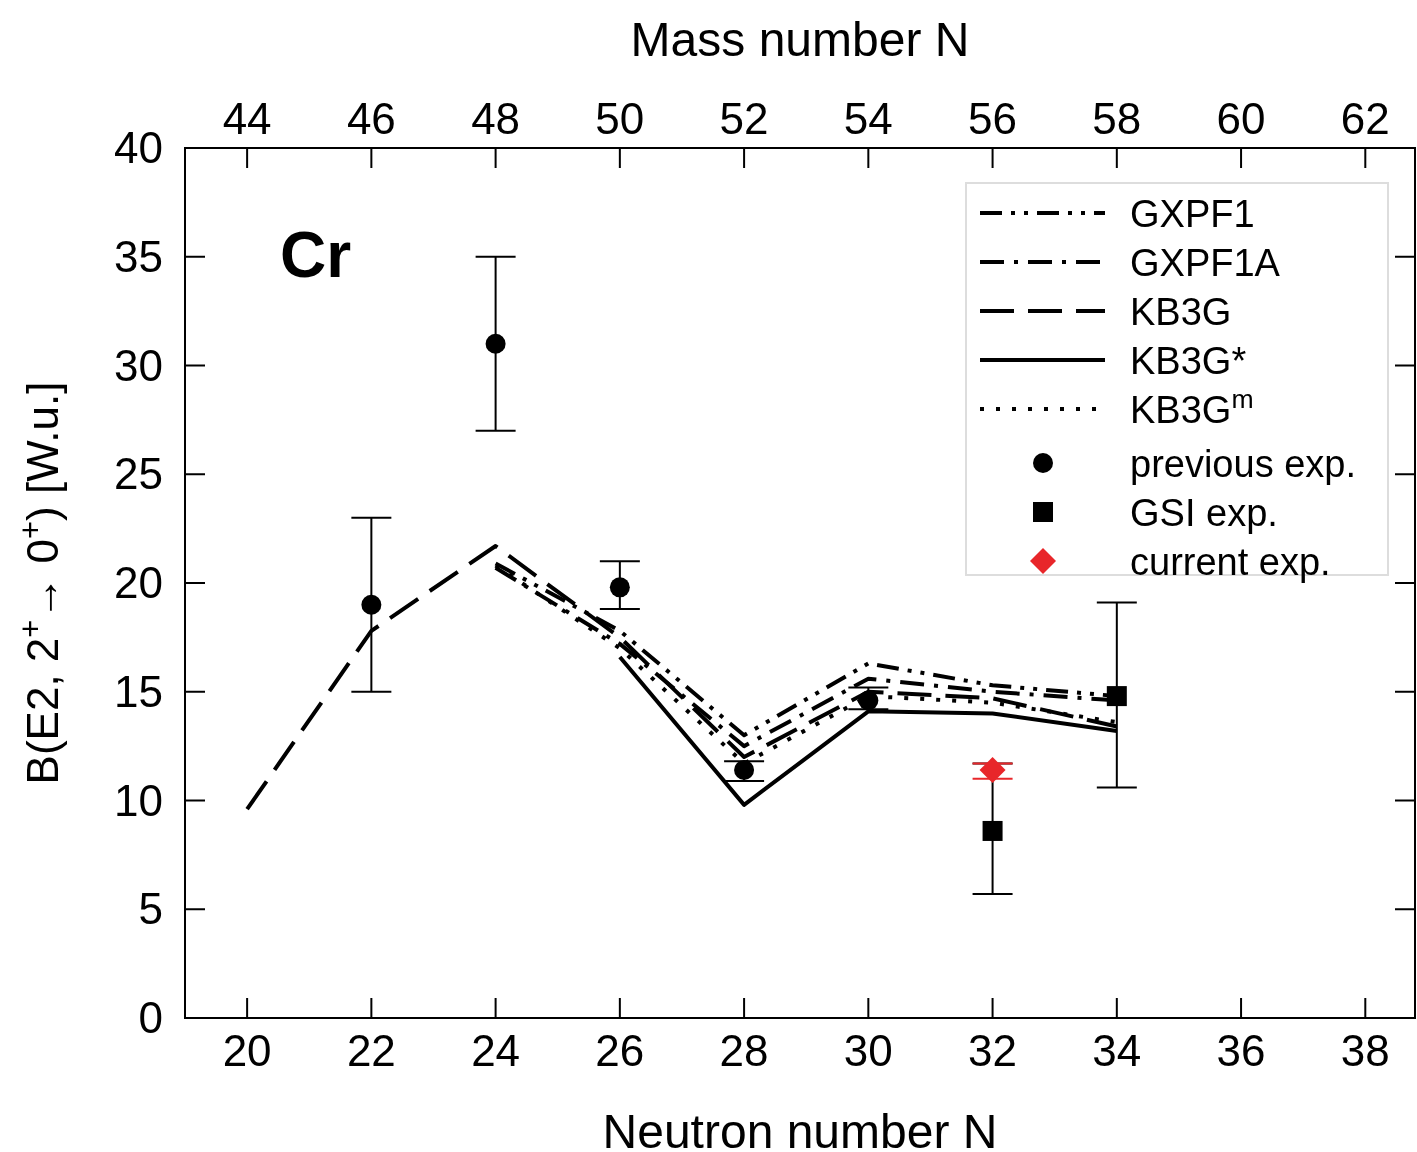 This screenshot has width=1417, height=1152. Describe the element at coordinates (1241, 118) in the screenshot. I see `x2-tick-label: 60` at that location.